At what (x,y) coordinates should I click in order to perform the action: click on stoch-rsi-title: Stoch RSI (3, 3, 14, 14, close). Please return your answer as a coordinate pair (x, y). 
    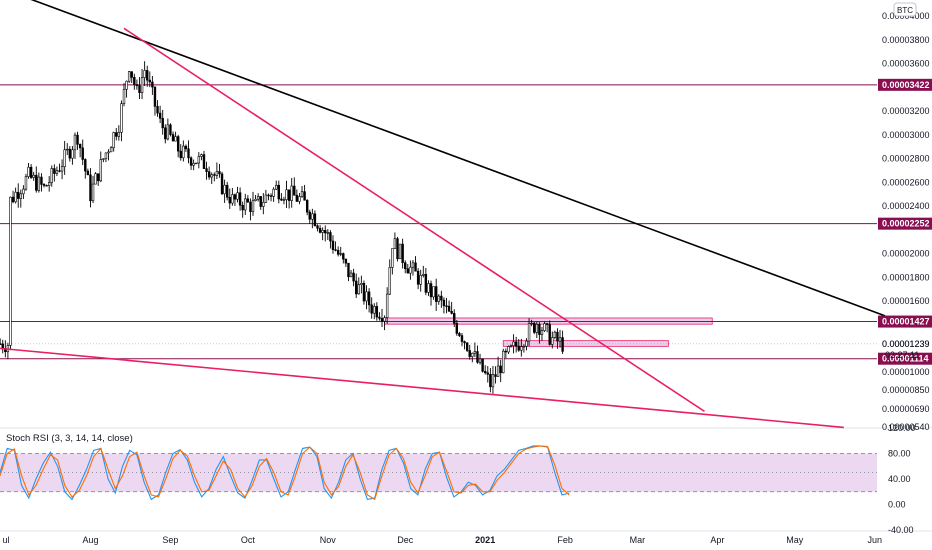
    Looking at the image, I should click on (69, 438).